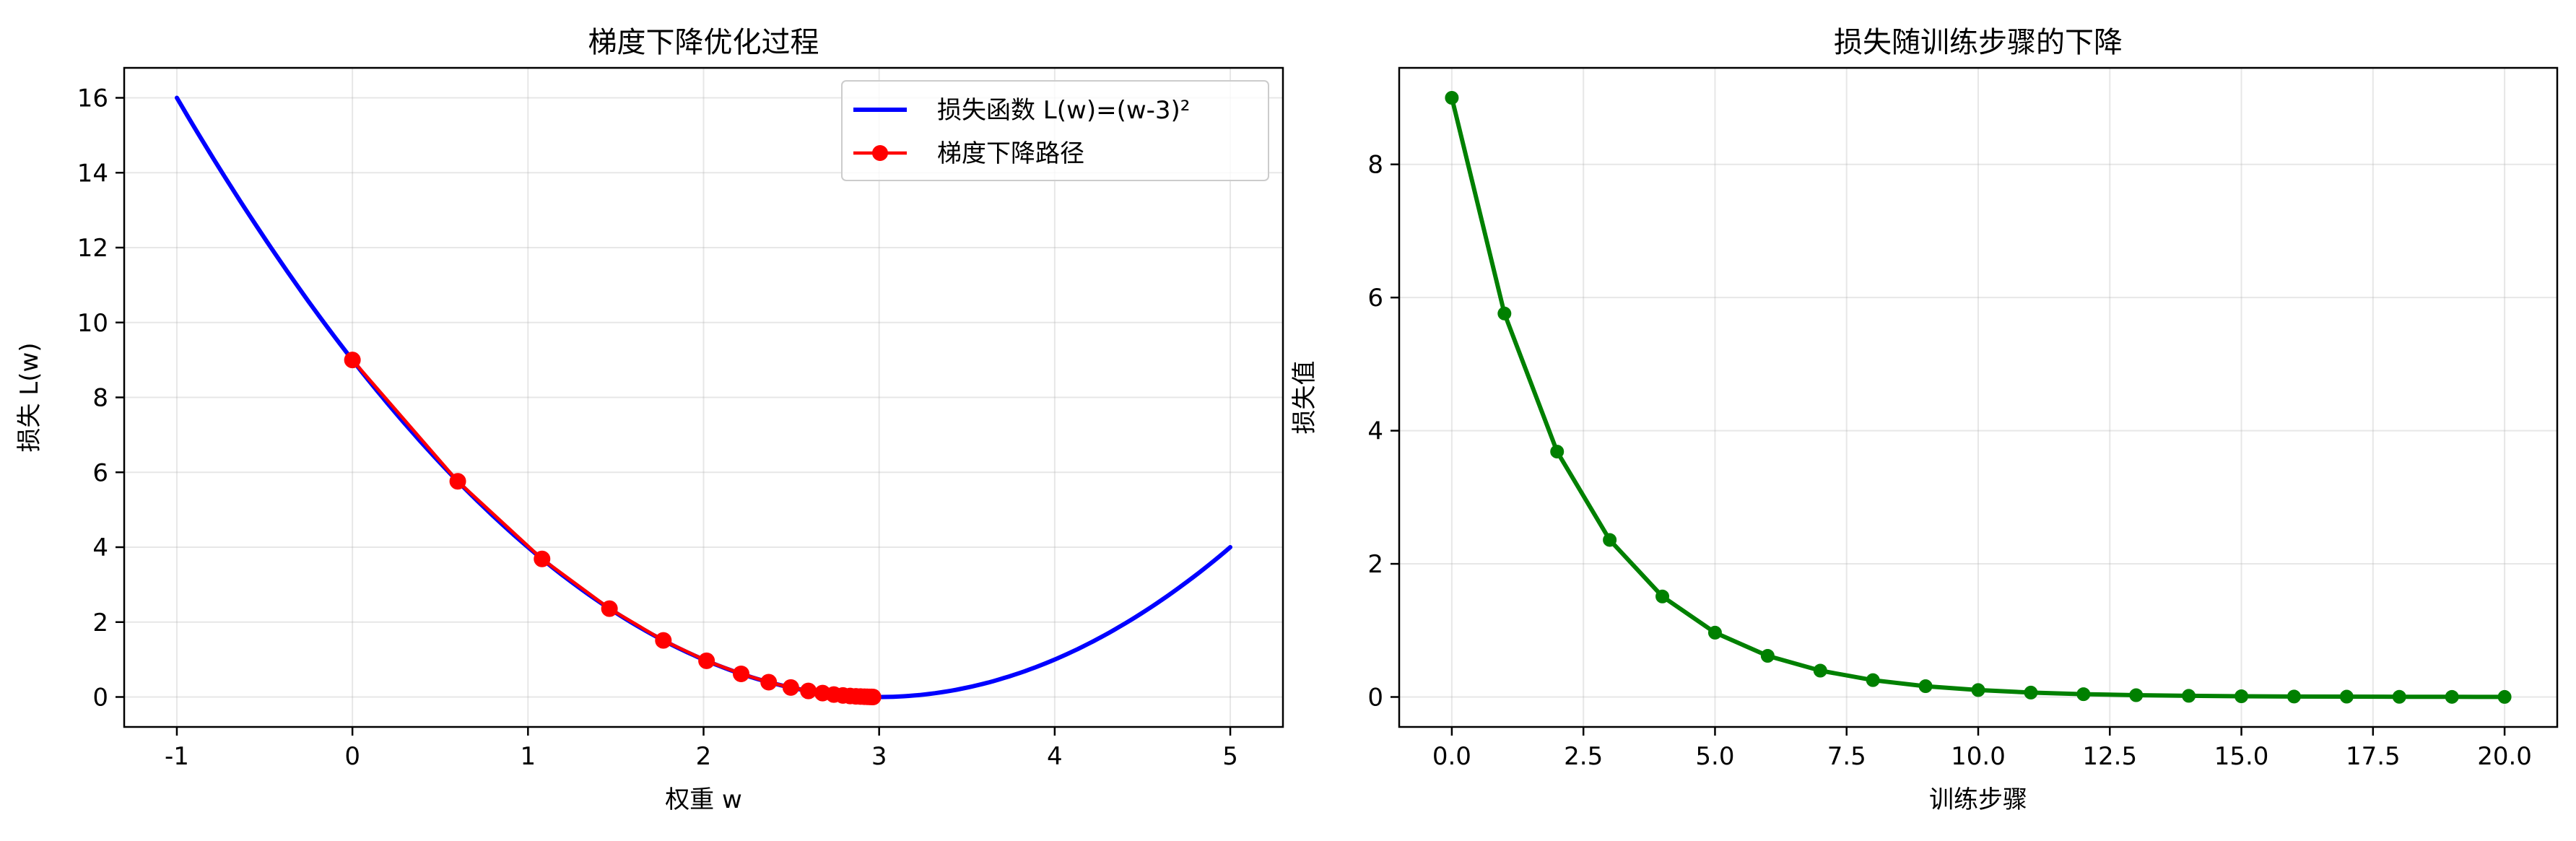 The height and width of the screenshot is (841, 2576). I want to click on legend-box, so click(1055, 130).